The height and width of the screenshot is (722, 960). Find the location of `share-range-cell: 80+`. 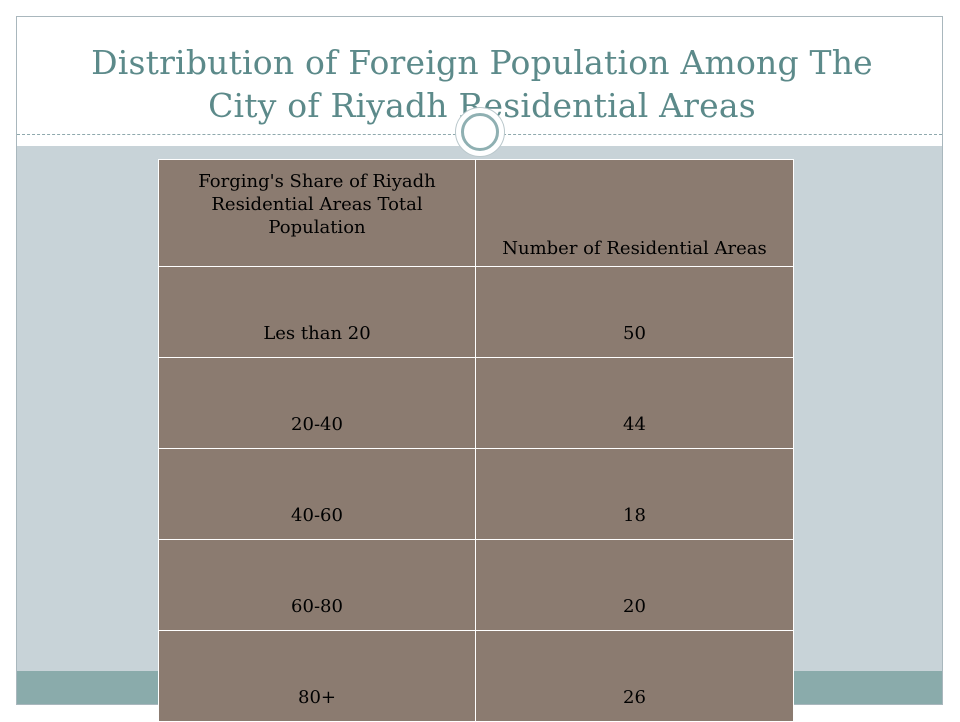

share-range-cell: 80+ is located at coordinates (317, 676).